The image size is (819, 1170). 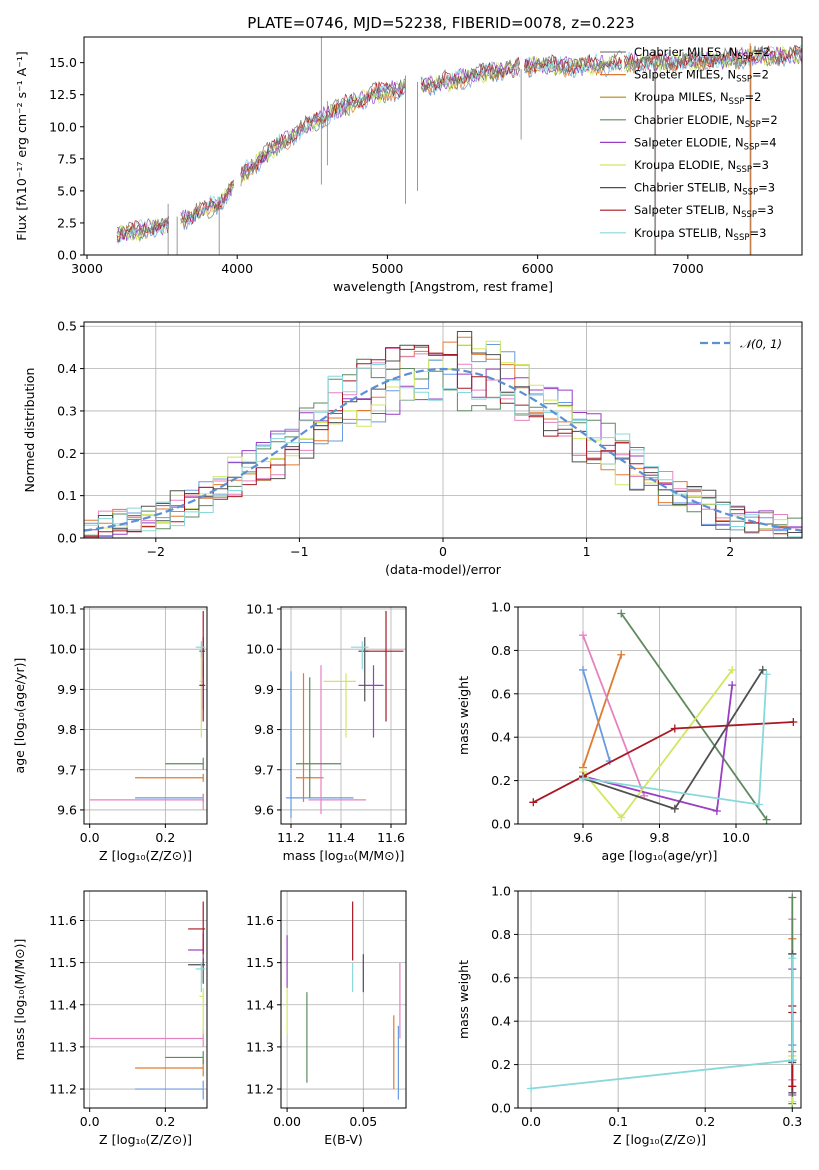 What do you see at coordinates (538, 268) in the screenshot?
I see `x-tick-label: 6000` at bounding box center [538, 268].